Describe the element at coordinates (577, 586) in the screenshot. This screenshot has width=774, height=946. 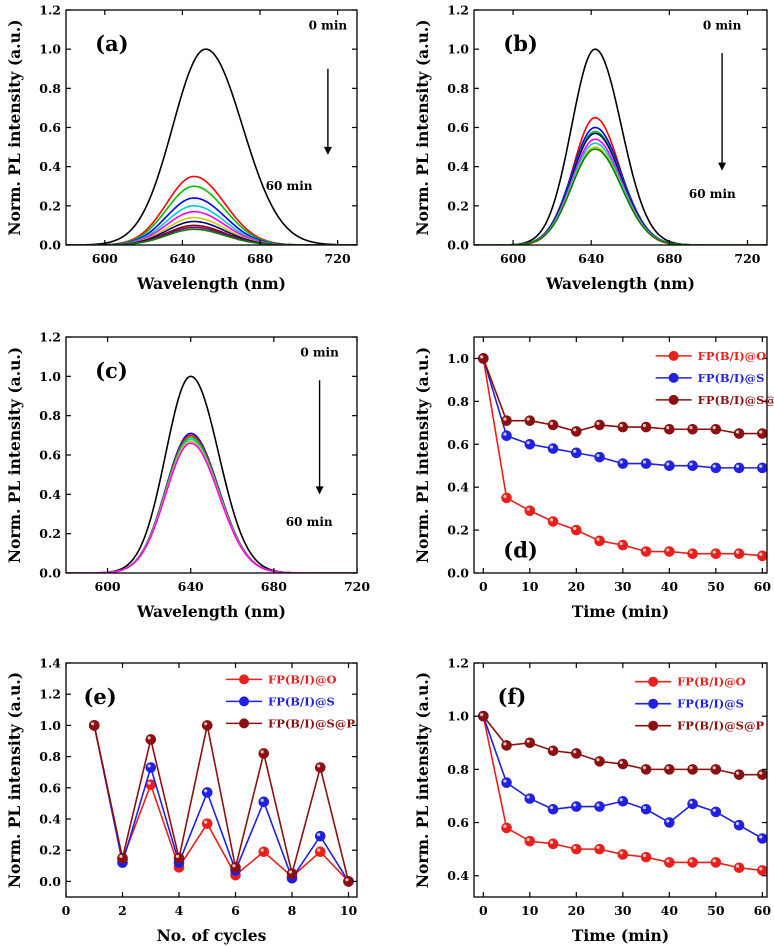
I see `x-tick-label: 20` at that location.